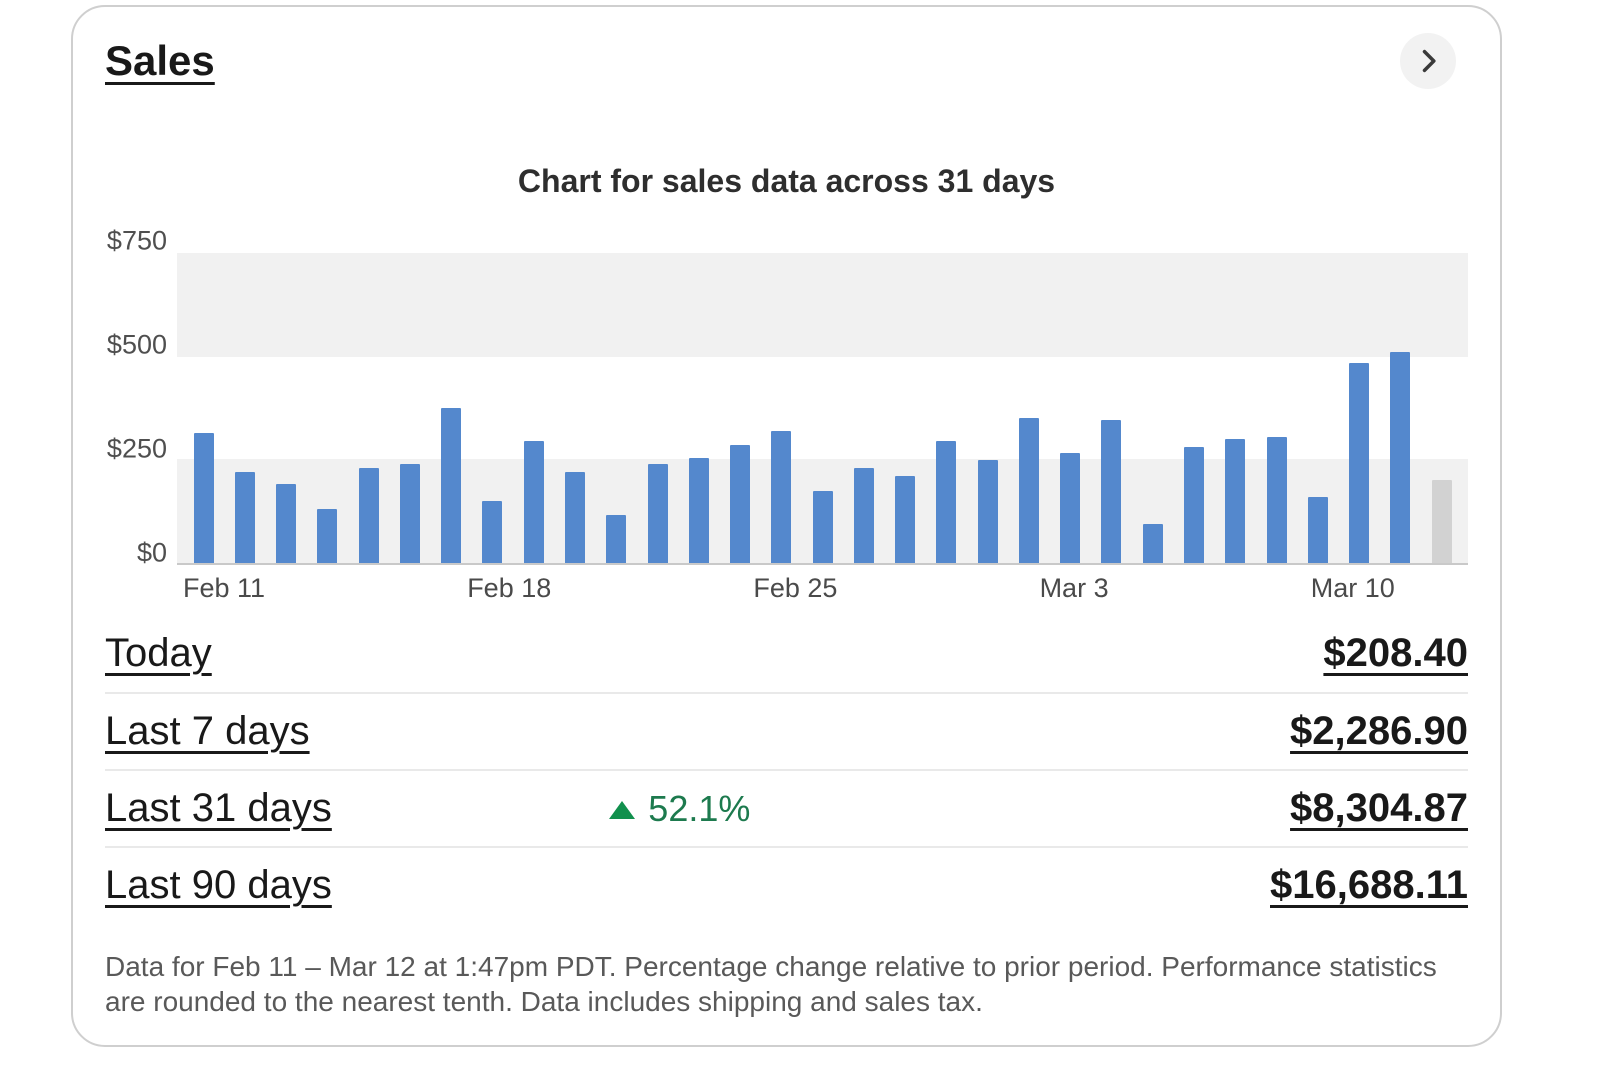 Image resolution: width=1600 pixels, height=1081 pixels. Describe the element at coordinates (1074, 588) in the screenshot. I see `x-tick-label: Mar 3` at that location.